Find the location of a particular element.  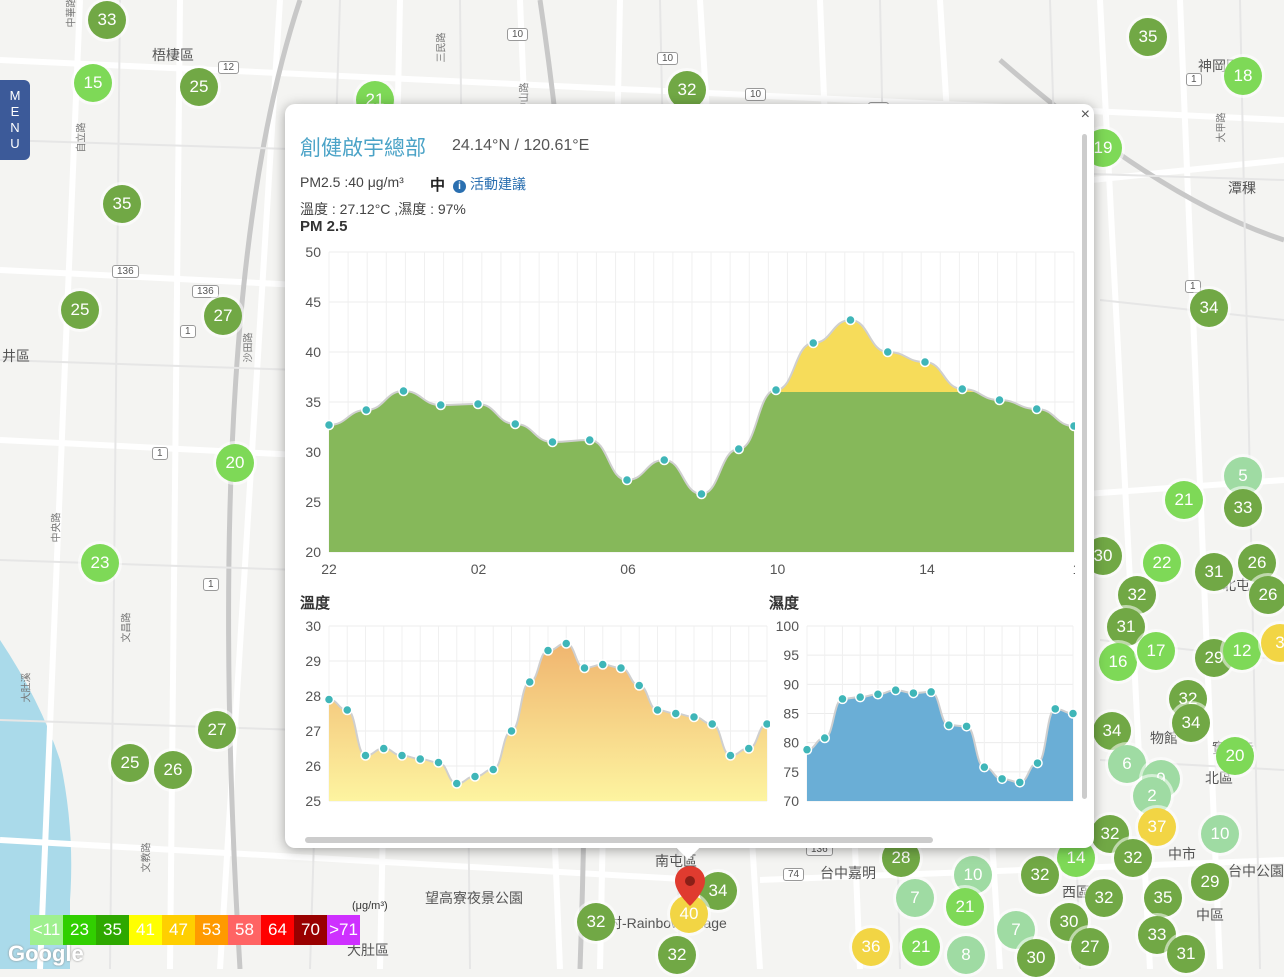

aqi-station-marker: 5 is located at coordinates (1243, 476).